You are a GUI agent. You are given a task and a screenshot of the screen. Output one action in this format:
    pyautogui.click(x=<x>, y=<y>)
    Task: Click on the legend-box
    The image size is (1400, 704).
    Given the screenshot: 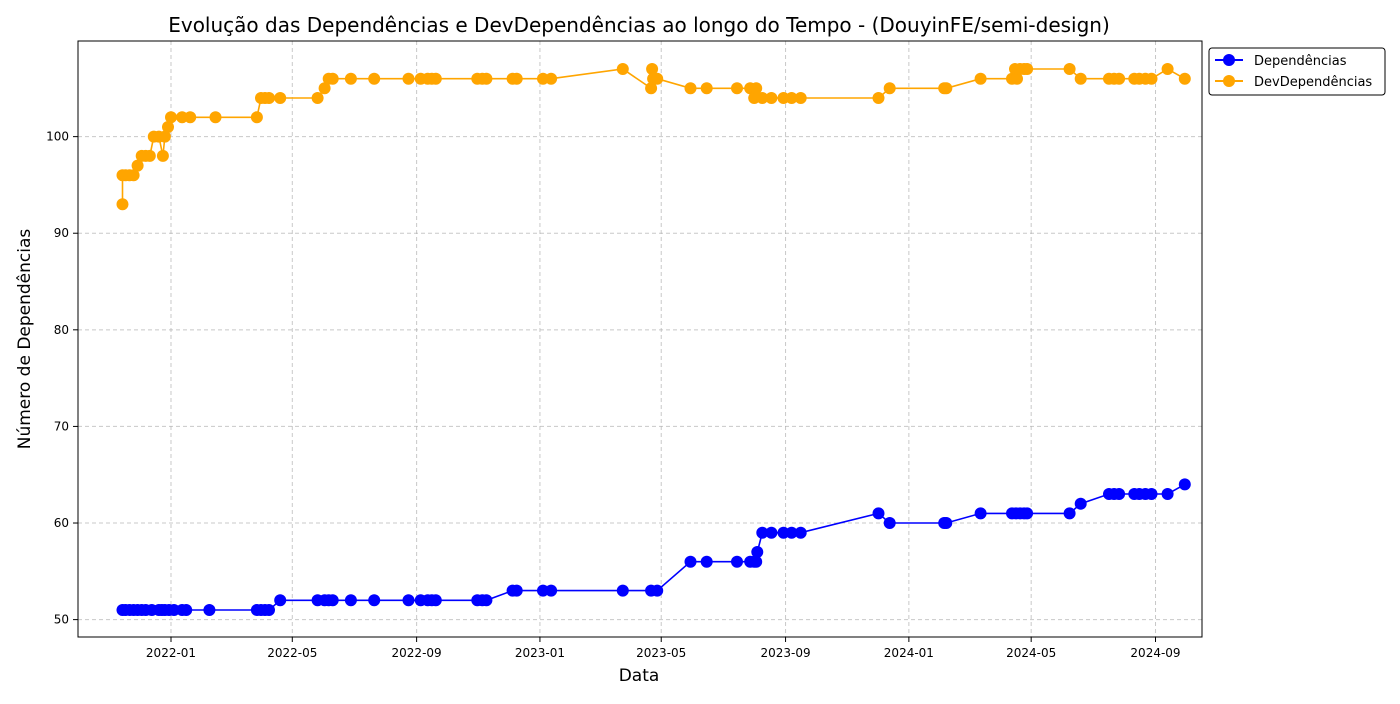 What is the action you would take?
    pyautogui.click(x=1297, y=71)
    